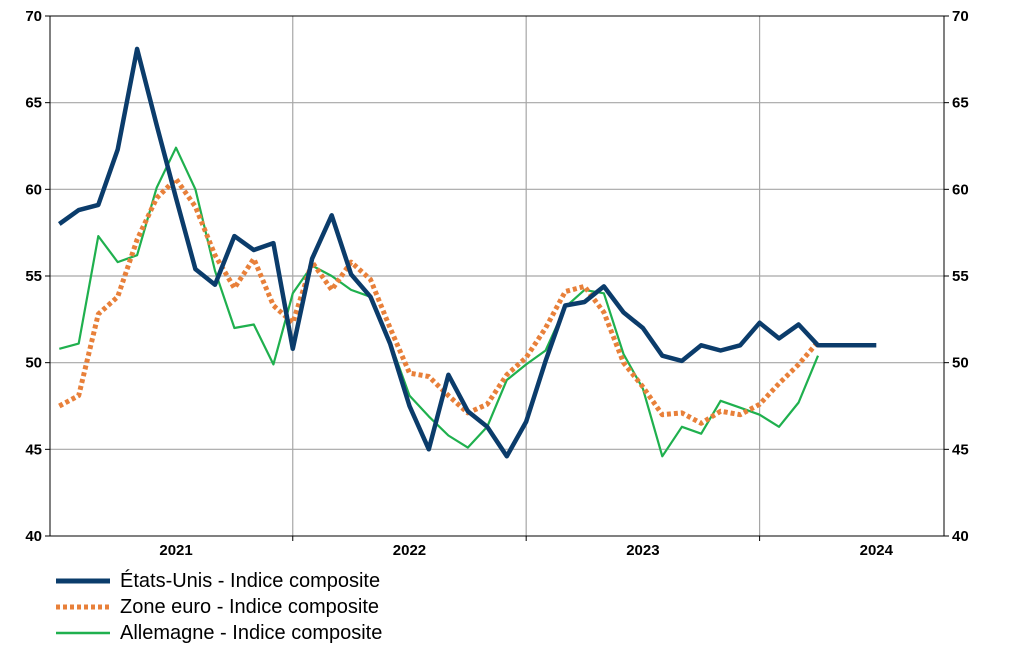  Describe the element at coordinates (83, 633) in the screenshot. I see `legend-swatch-germany` at that location.